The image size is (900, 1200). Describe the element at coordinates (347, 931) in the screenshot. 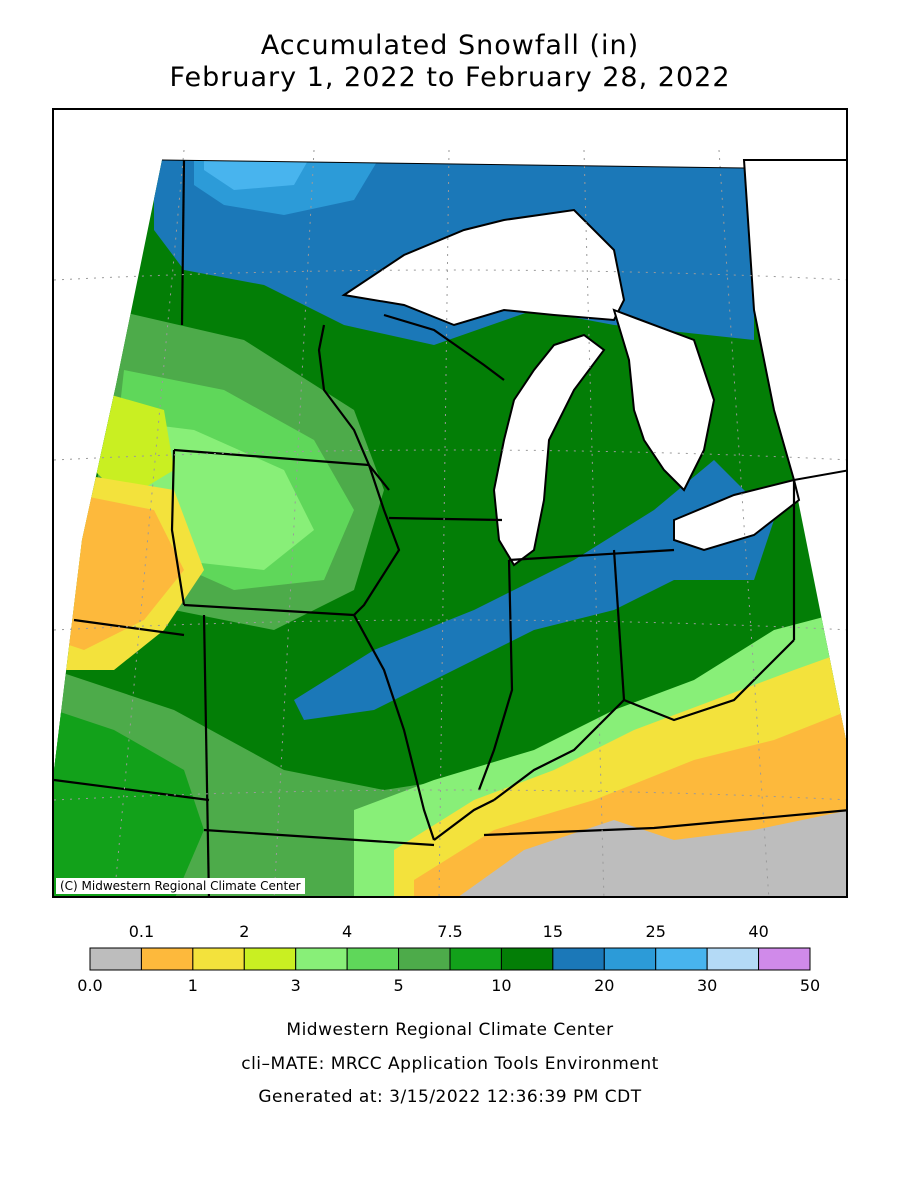

I see `legend-top-label: 4` at that location.